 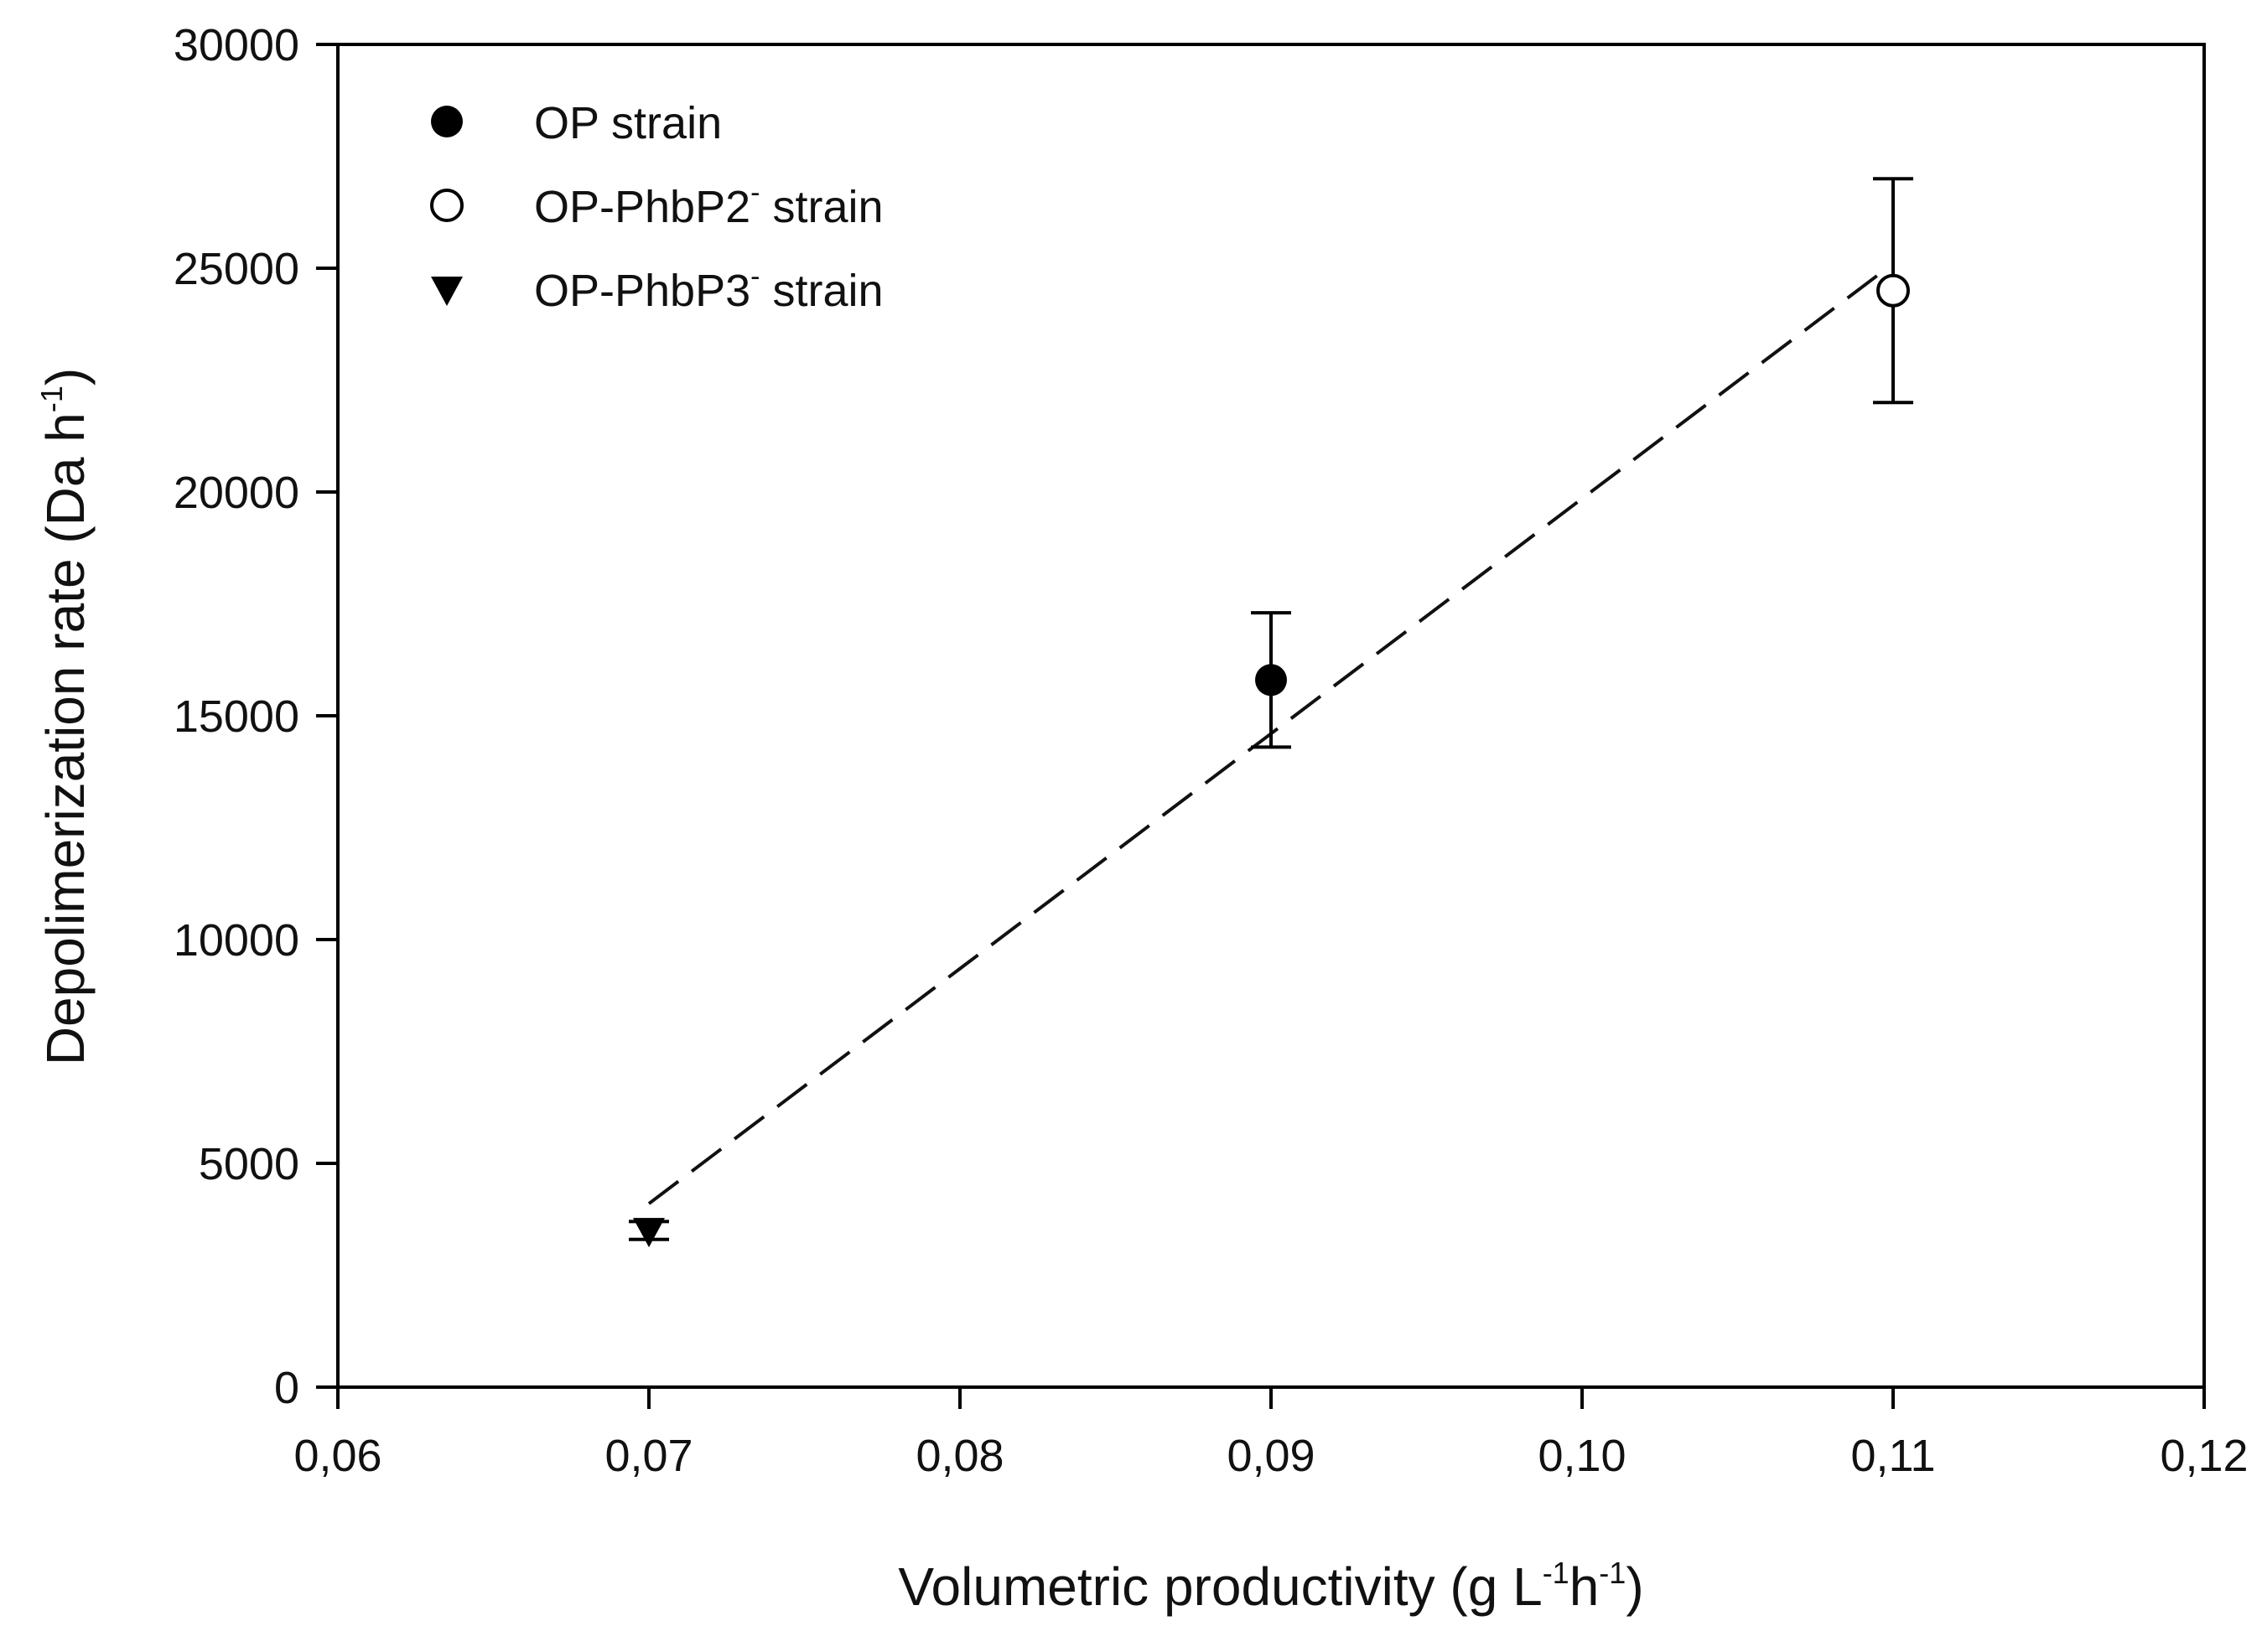 What do you see at coordinates (65, 716) in the screenshot?
I see `y-axis-title: Depolimerization rate (Da h-1)` at bounding box center [65, 716].